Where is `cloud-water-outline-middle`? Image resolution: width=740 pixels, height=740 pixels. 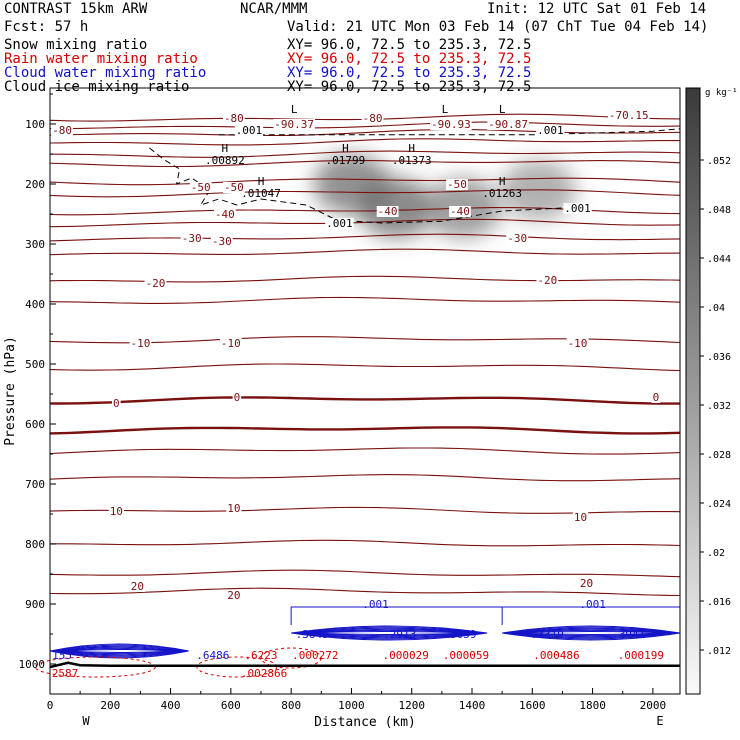
cloud-water-outline-middle is located at coordinates (396, 615).